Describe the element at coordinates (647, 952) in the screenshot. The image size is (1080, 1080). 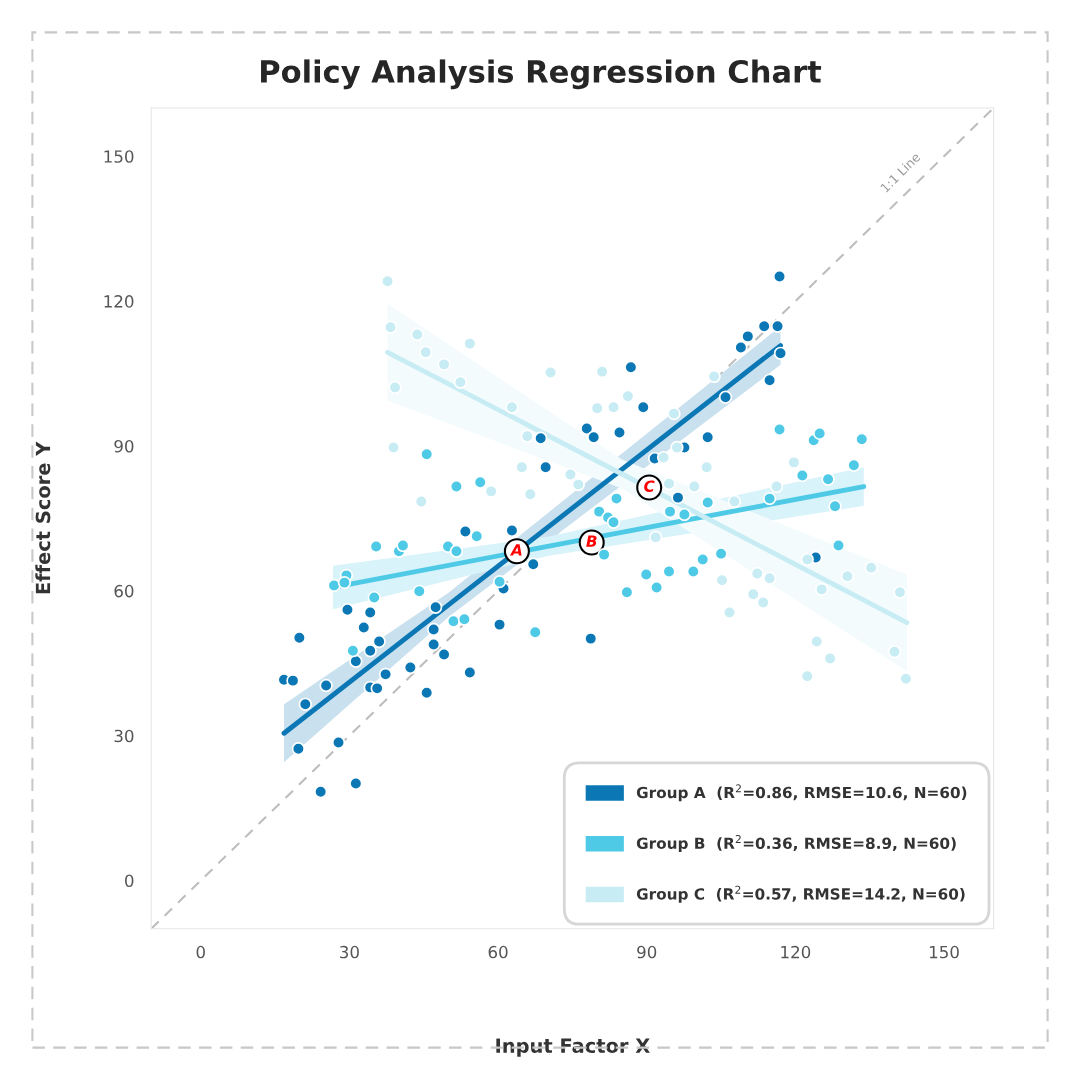
I see `x-tick-label: 90` at that location.